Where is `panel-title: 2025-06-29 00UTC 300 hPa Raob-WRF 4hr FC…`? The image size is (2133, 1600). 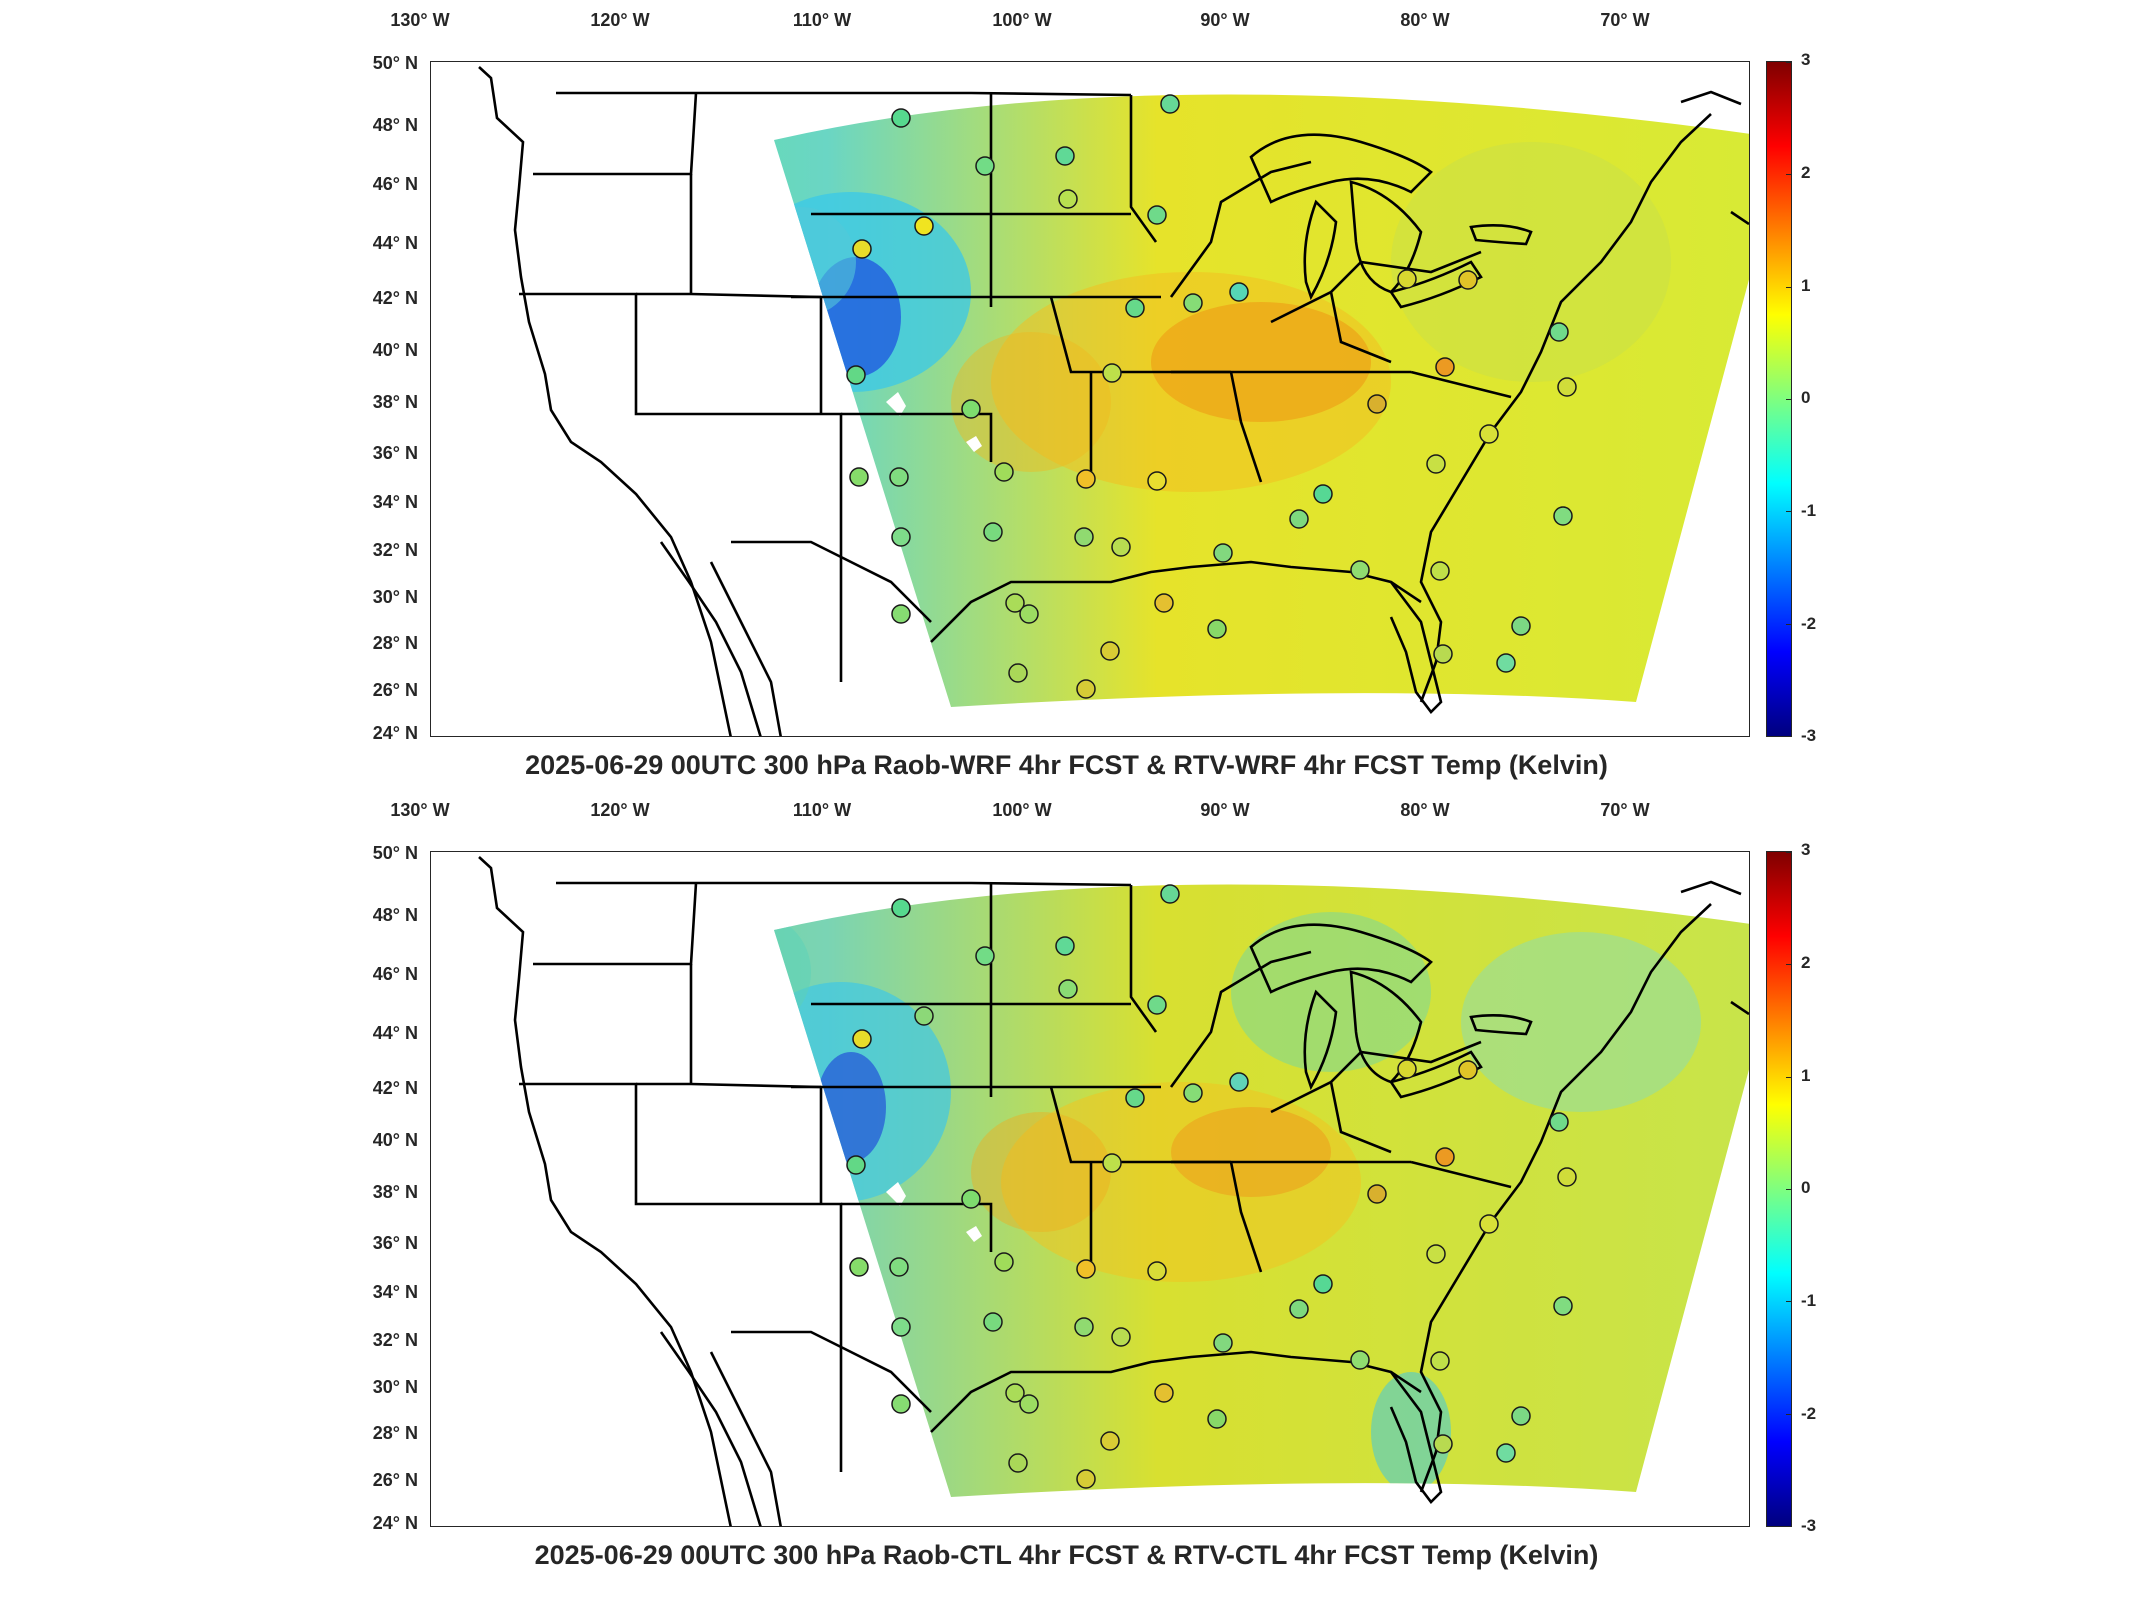 panel-title: 2025-06-29 00UTC 300 hPa Raob-WRF 4hr FC… is located at coordinates (1066, 765).